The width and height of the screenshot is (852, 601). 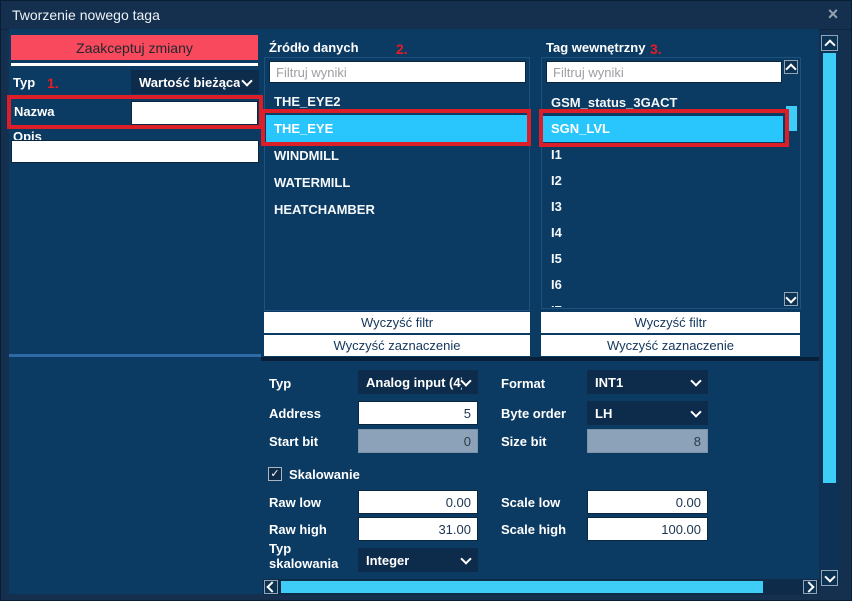 What do you see at coordinates (324, 474) in the screenshot?
I see `skalowanie-label: Skalowanie` at bounding box center [324, 474].